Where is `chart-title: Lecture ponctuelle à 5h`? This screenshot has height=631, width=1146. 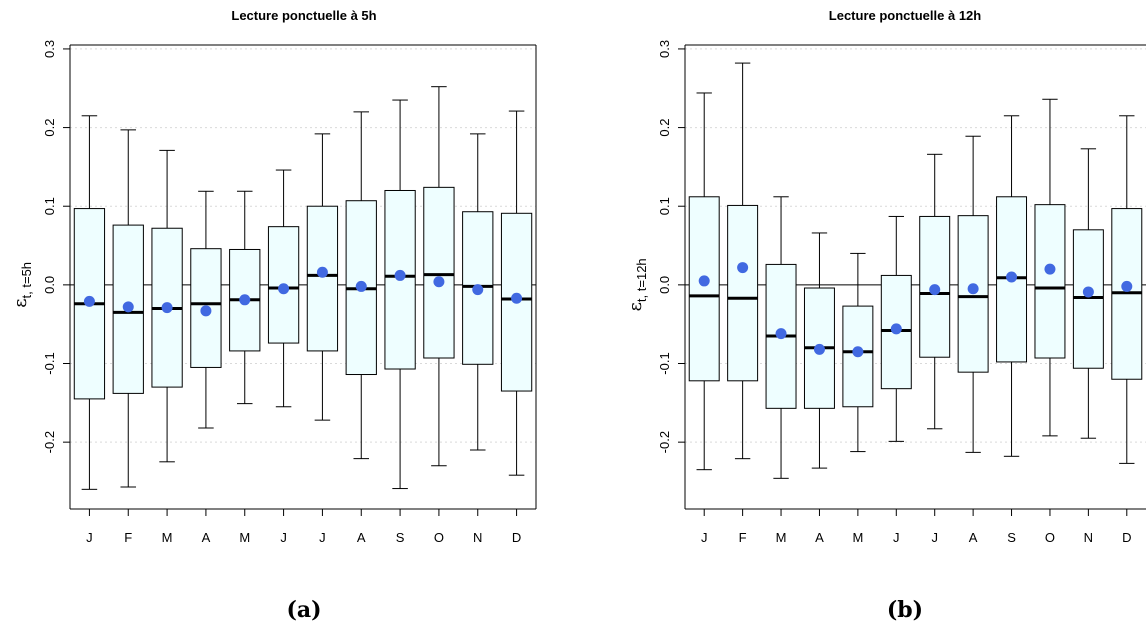
chart-title: Lecture ponctuelle à 5h is located at coordinates (303, 15).